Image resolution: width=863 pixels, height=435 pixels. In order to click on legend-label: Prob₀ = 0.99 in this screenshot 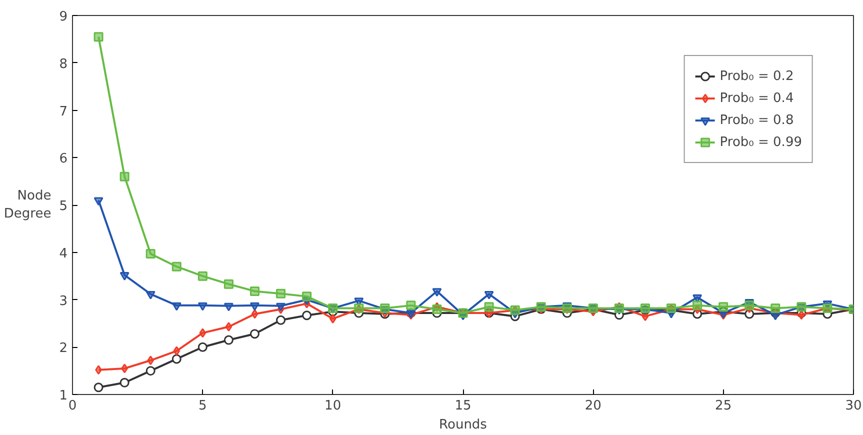, I will do `click(761, 142)`.